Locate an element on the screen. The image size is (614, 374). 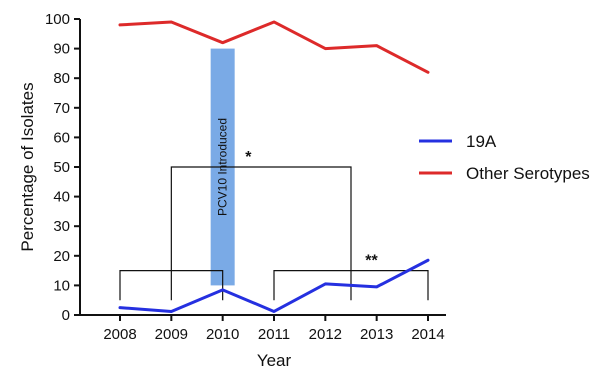
x-tick-label: 2008 is located at coordinates (119, 334).